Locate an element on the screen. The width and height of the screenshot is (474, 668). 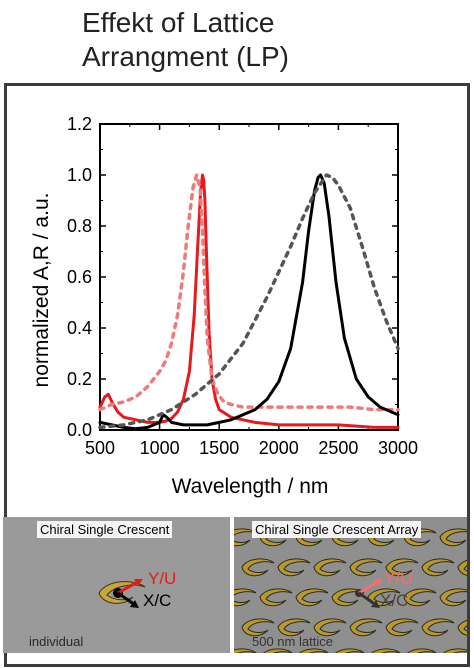
array-y-u-arrow is located at coordinates (369, 587).